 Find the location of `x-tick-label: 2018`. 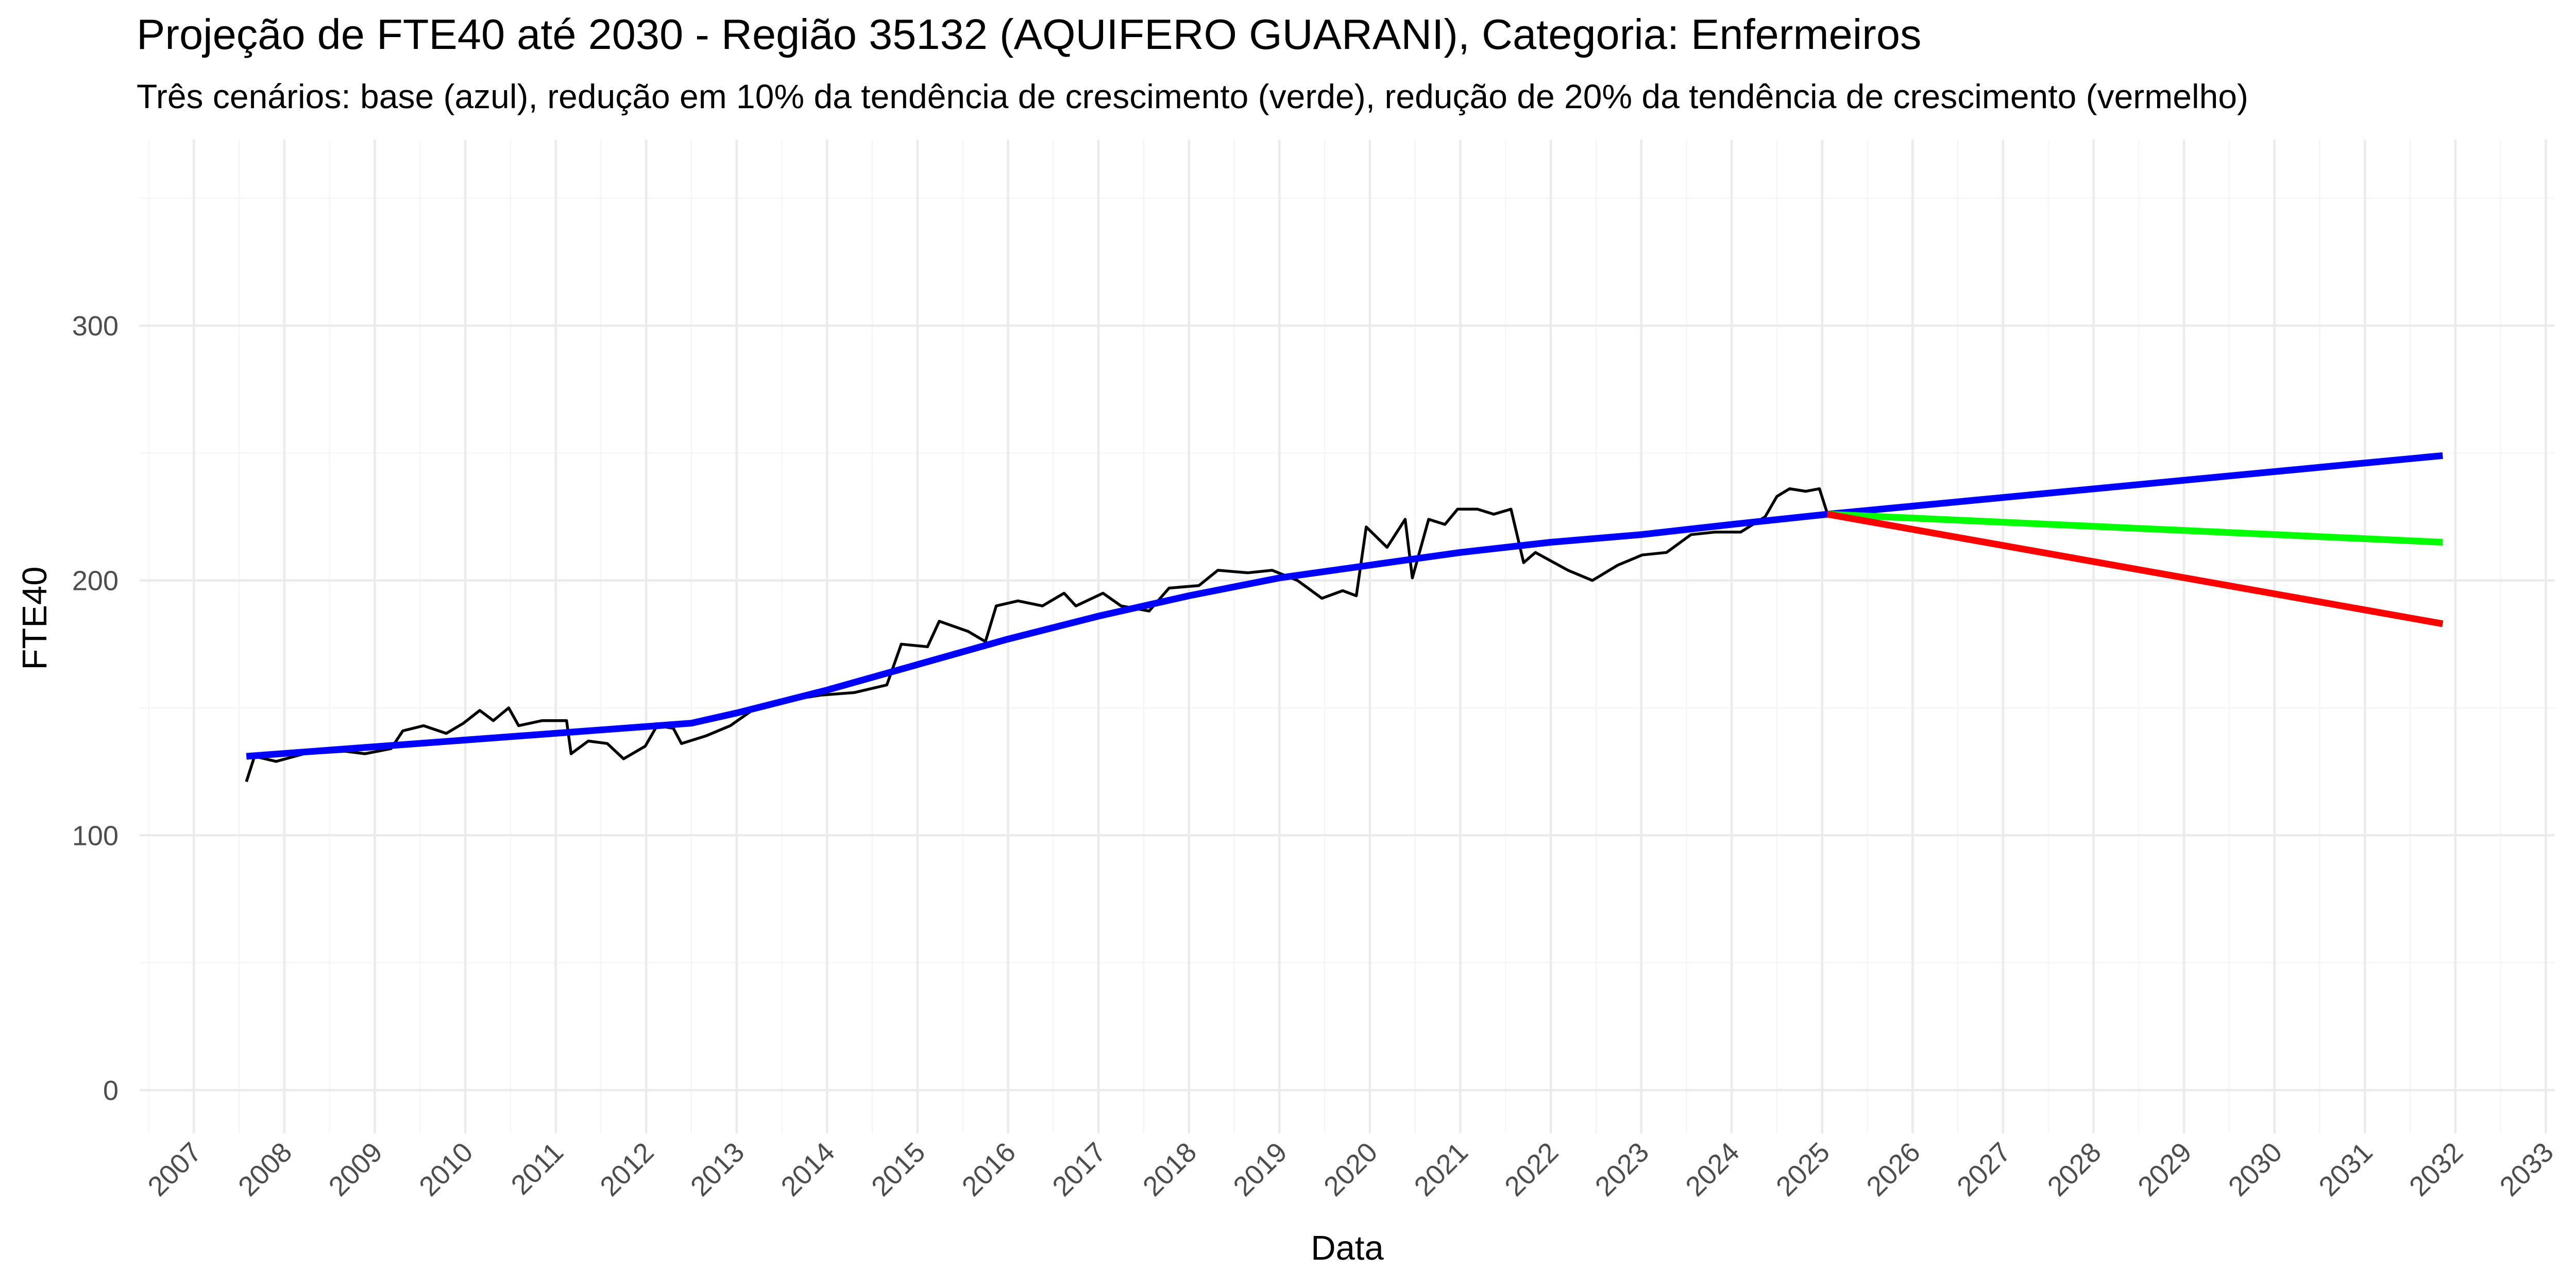

x-tick-label: 2018 is located at coordinates (1169, 1169).